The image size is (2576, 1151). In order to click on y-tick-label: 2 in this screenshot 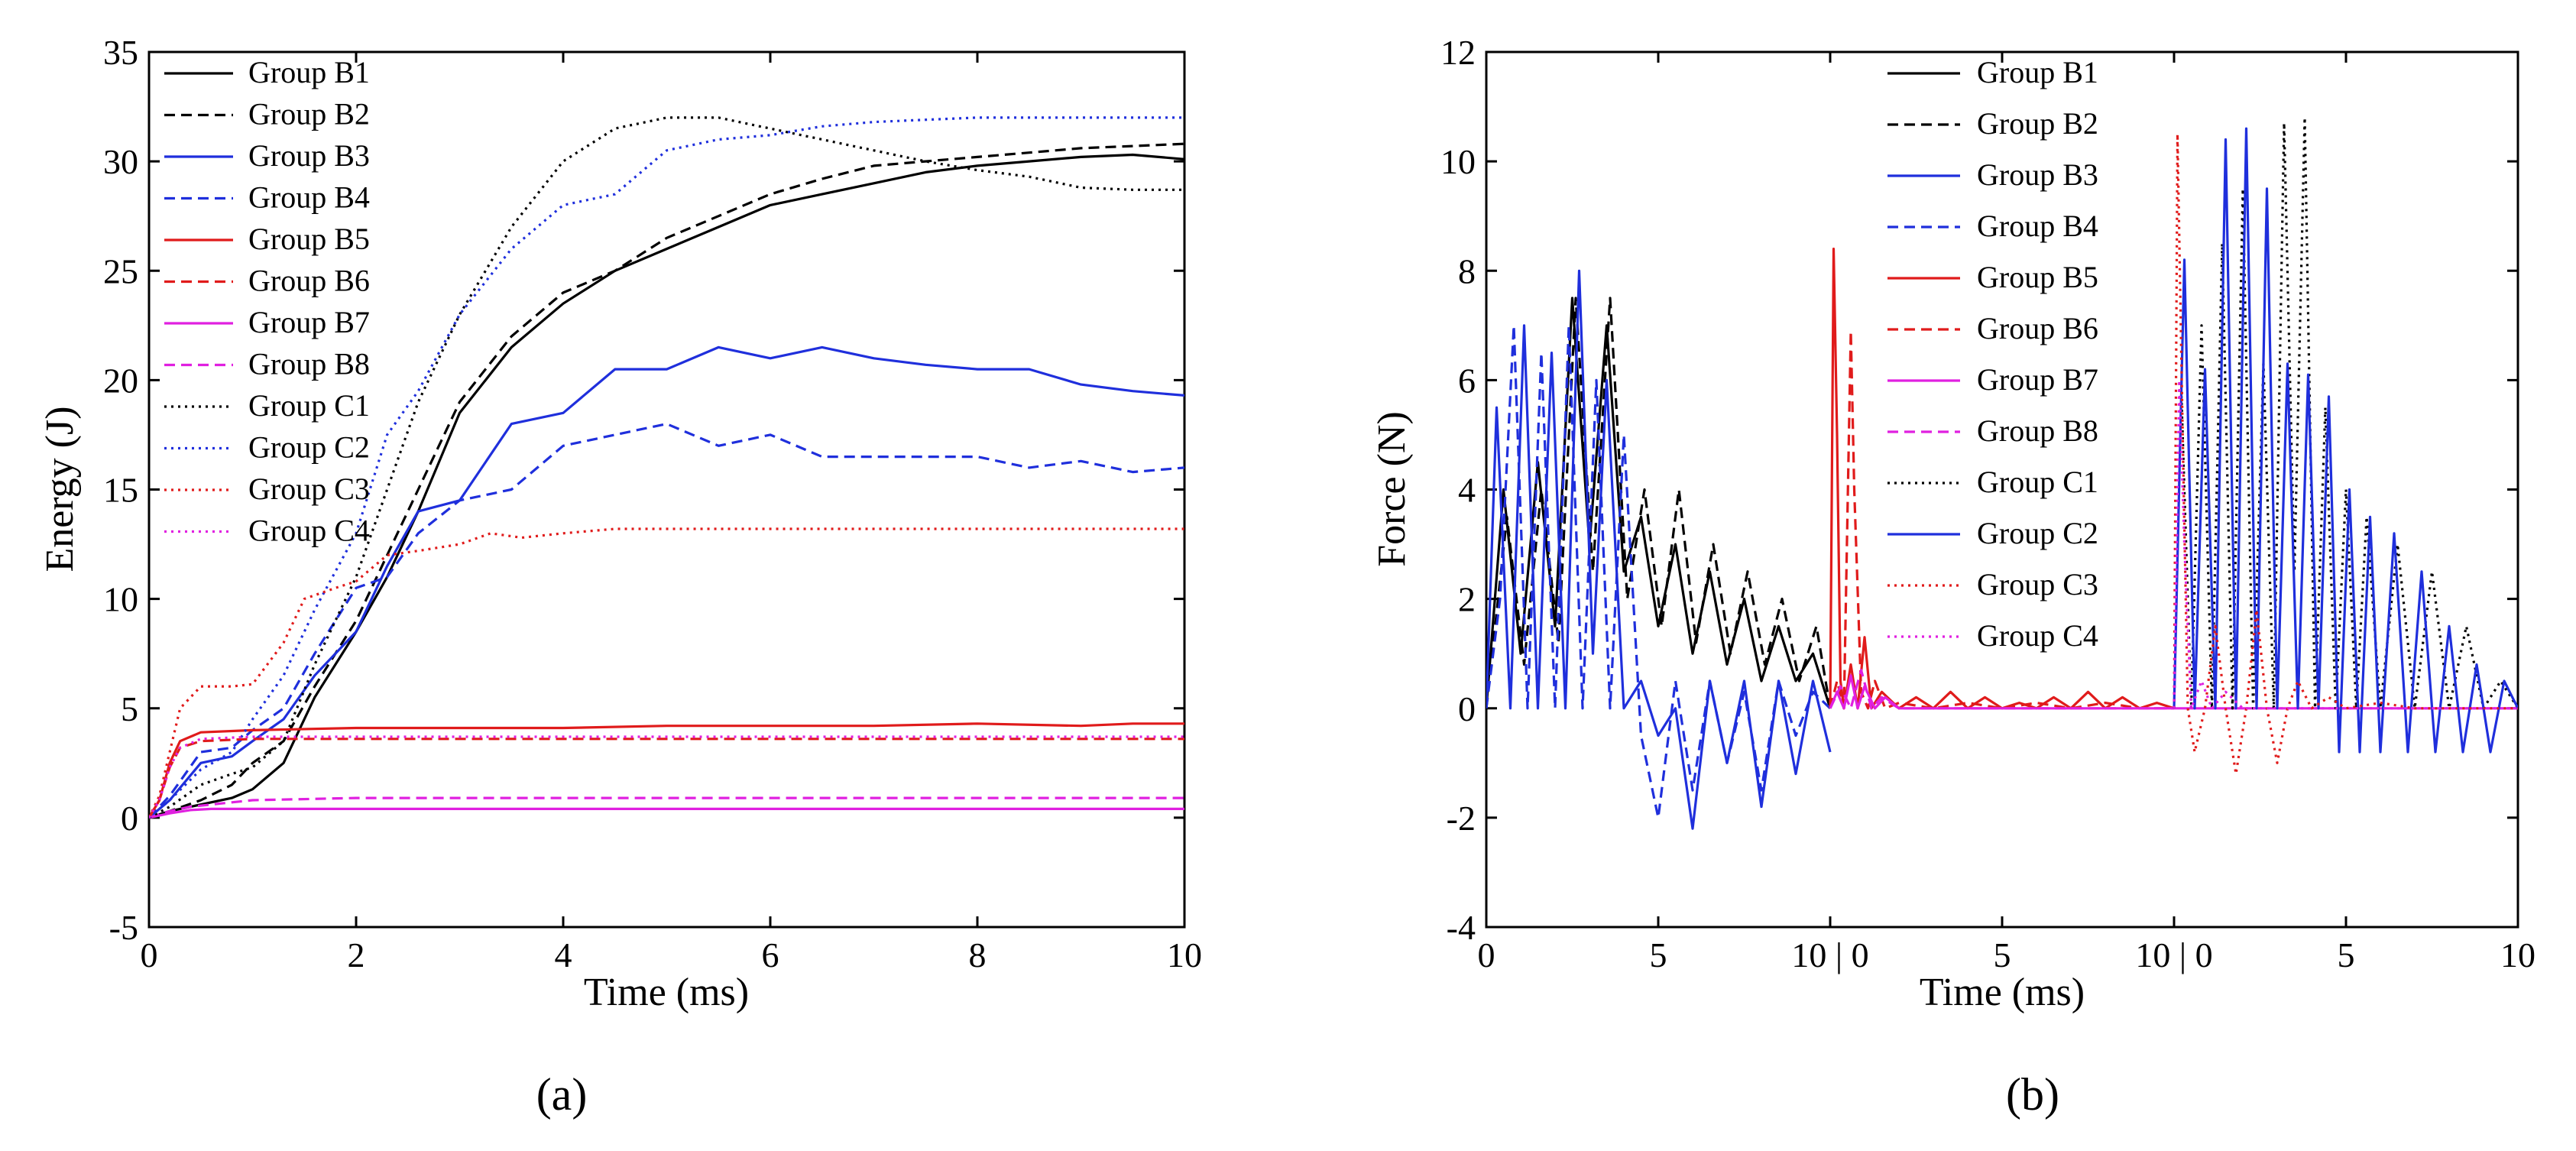, I will do `click(1467, 599)`.